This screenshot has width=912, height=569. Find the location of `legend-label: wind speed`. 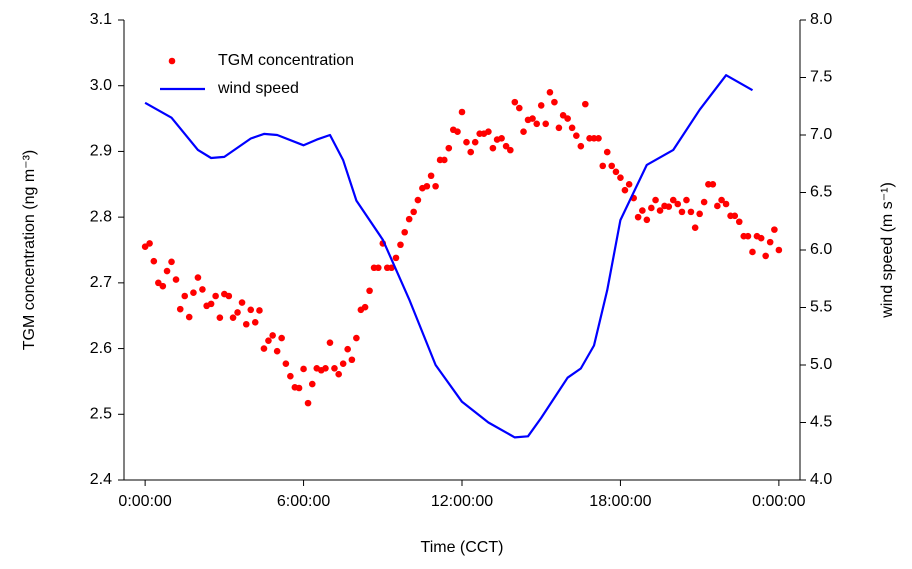

legend-label: wind speed is located at coordinates (258, 88).